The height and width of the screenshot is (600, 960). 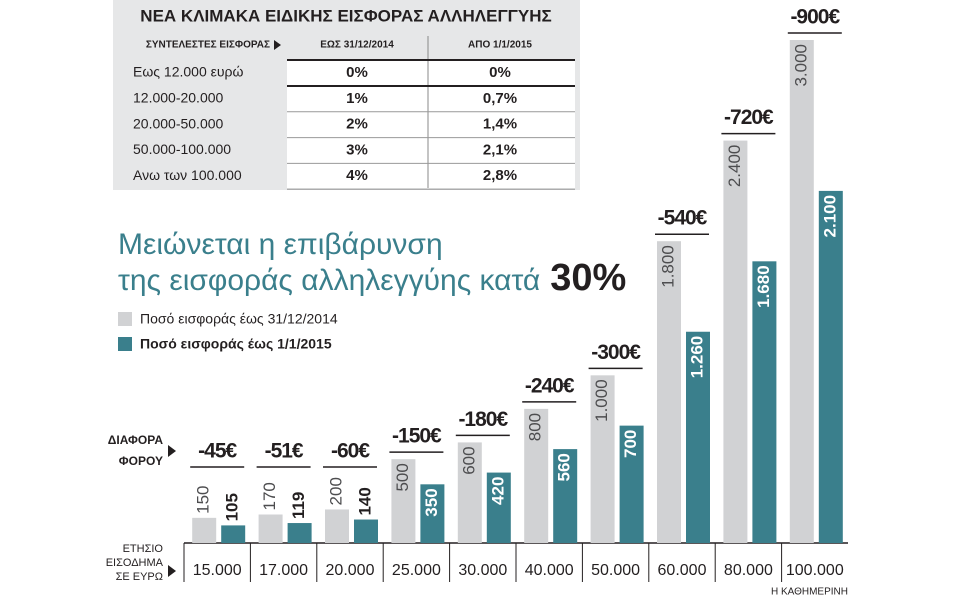 I want to click on row-value: 4%, so click(x=357, y=175).